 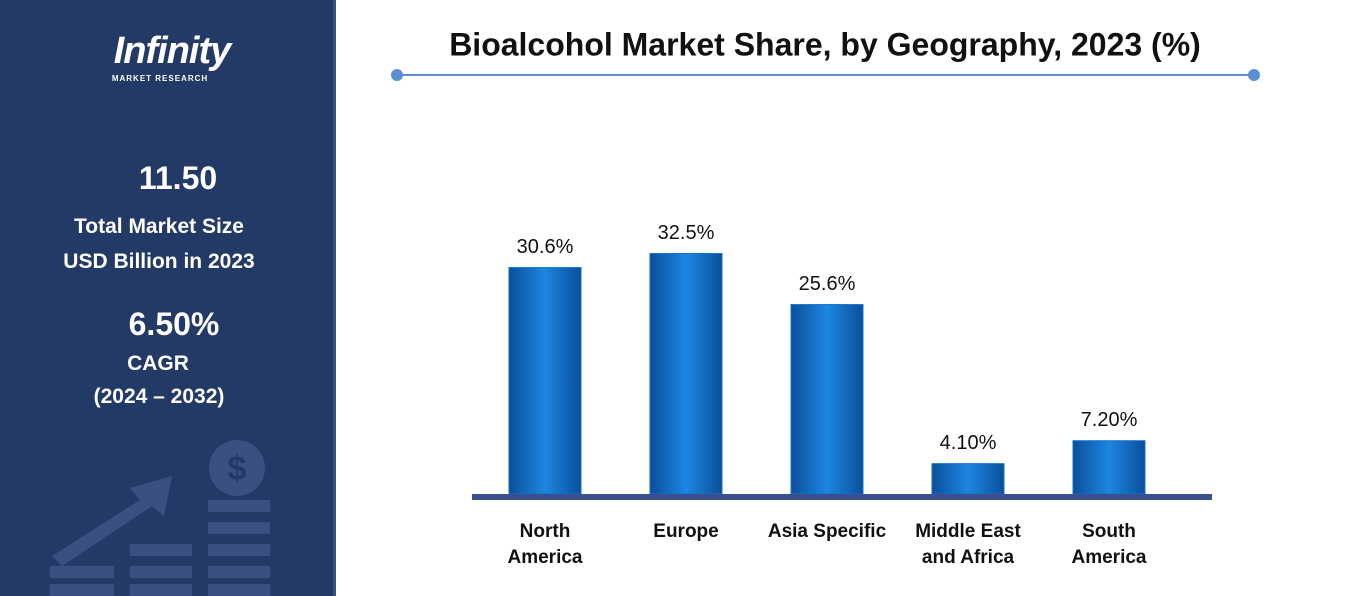 What do you see at coordinates (1109, 544) in the screenshot?
I see `x-tick-label: South America` at bounding box center [1109, 544].